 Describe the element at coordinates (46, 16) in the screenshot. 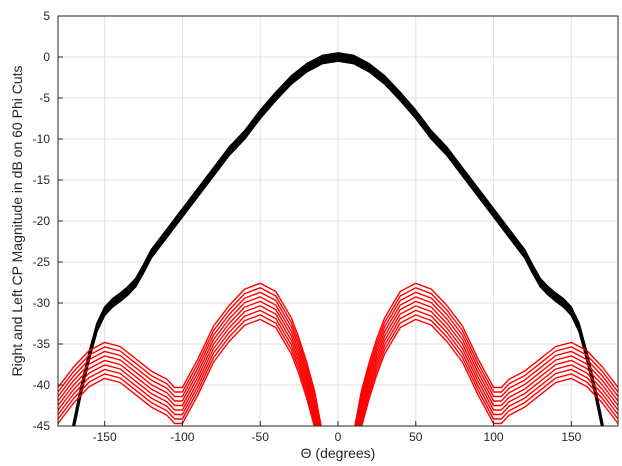

I see `y-tick-label: 5` at that location.